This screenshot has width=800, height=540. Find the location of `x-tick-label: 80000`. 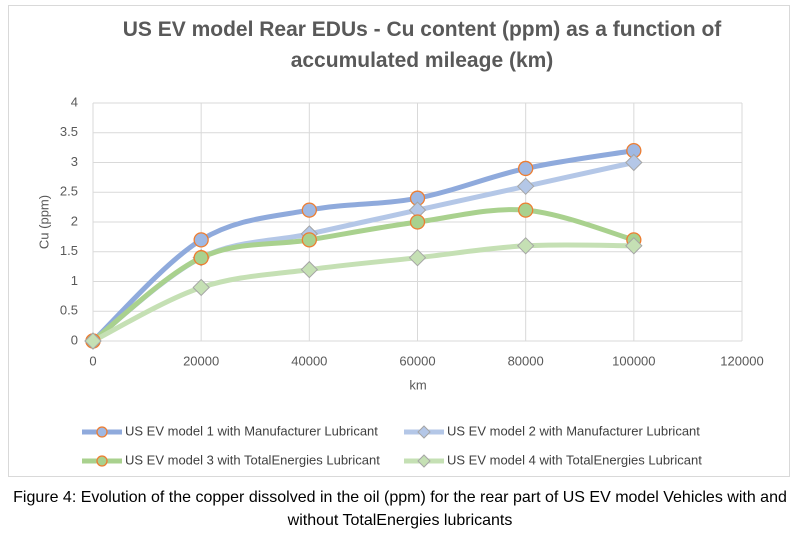

x-tick-label: 80000 is located at coordinates (526, 360).